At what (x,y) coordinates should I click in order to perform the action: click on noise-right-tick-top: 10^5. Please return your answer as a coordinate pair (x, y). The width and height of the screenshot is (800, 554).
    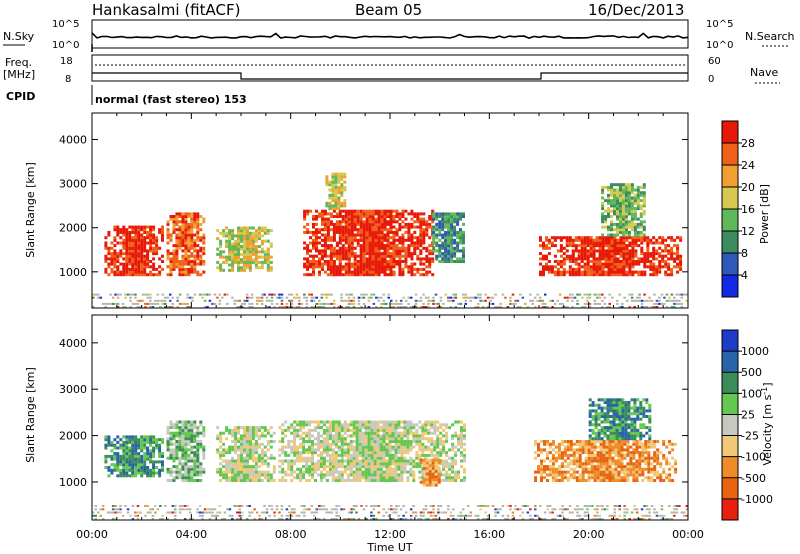
    Looking at the image, I should click on (719, 24).